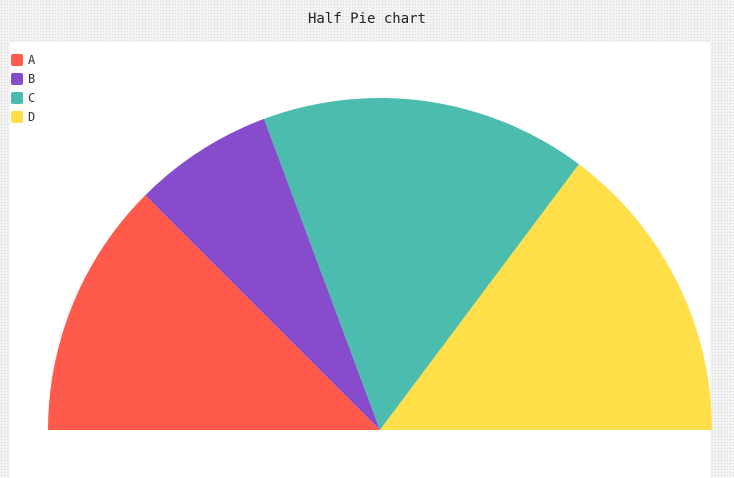 The height and width of the screenshot is (478, 734). Describe the element at coordinates (17, 97) in the screenshot. I see `legend-swatch-c` at that location.